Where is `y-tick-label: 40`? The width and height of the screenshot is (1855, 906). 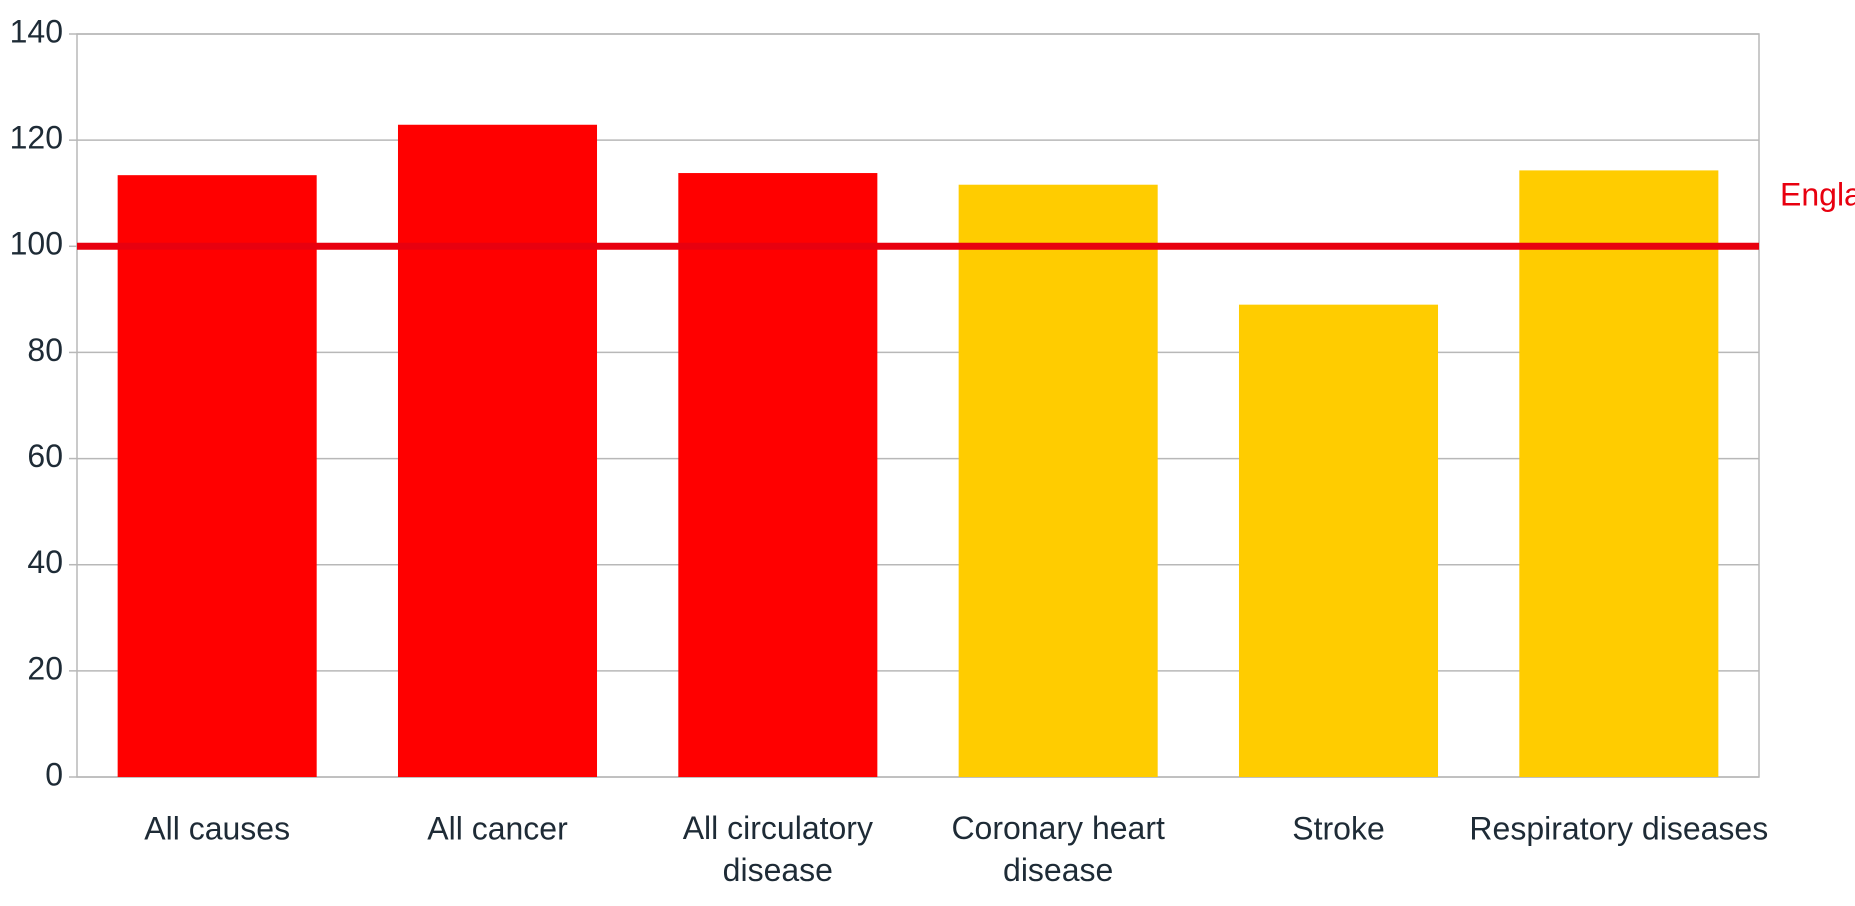
y-tick-label: 40 is located at coordinates (45, 562).